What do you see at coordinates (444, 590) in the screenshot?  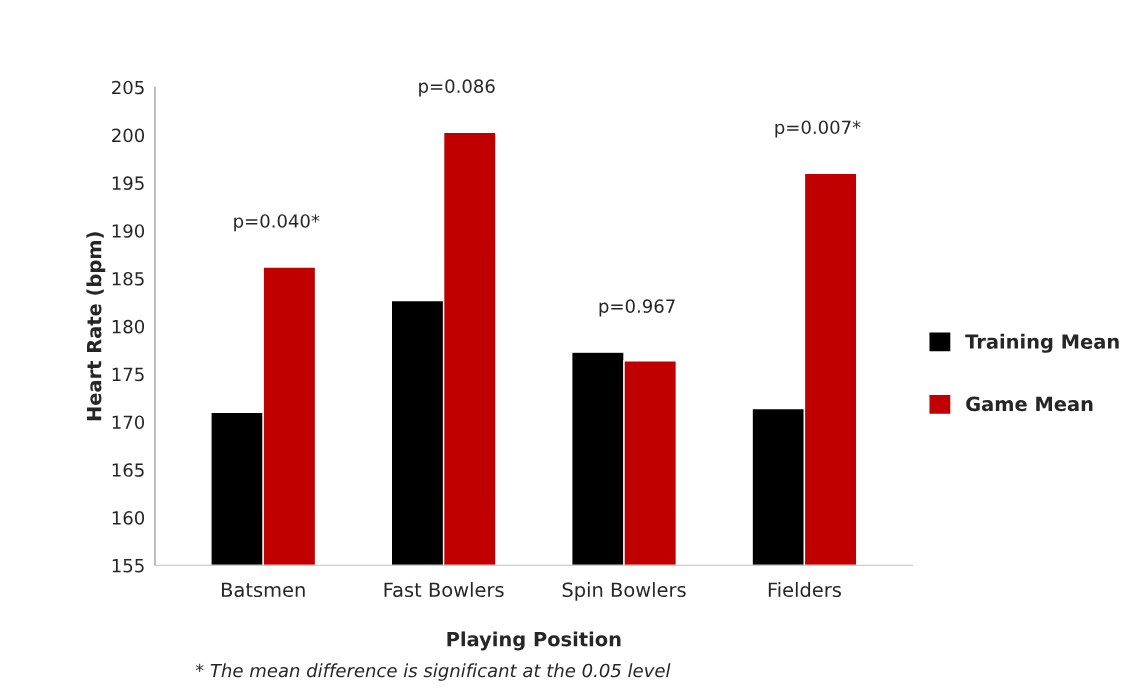 I see `x-tick-label: Fast Bowlers` at bounding box center [444, 590].